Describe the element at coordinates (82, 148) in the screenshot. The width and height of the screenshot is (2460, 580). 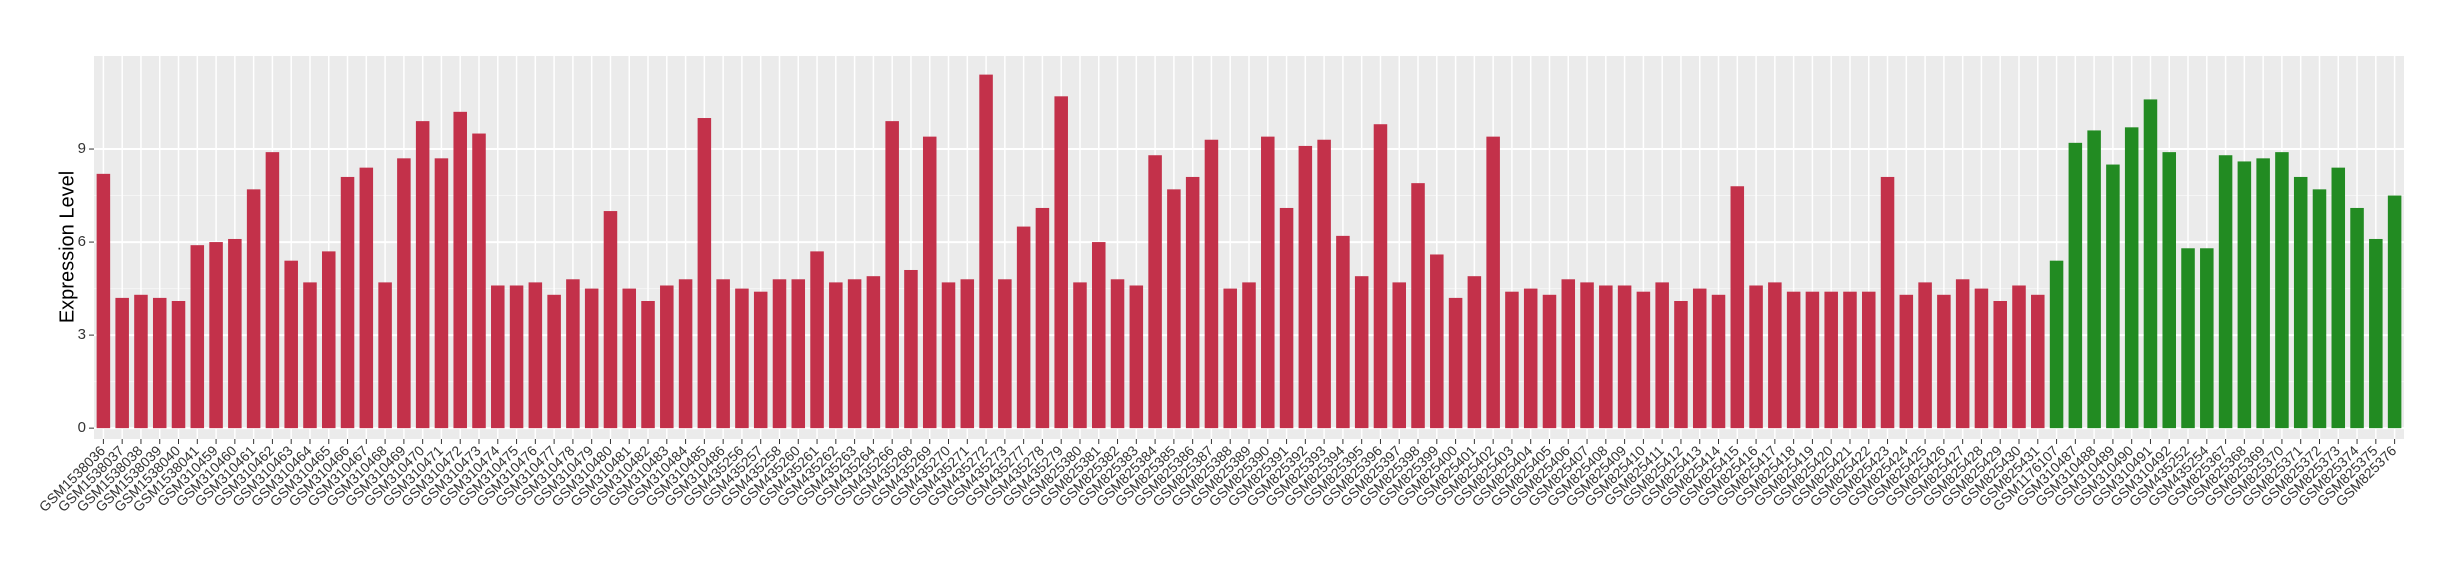
I see `y-tick-label: 9` at that location.